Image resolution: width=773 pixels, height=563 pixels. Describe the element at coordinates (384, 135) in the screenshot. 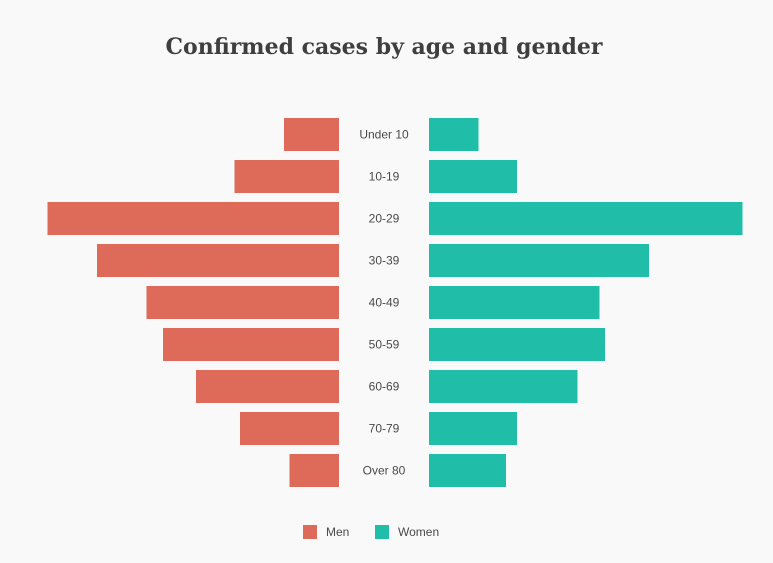

I see `category-label-under-10: Under 10` at that location.